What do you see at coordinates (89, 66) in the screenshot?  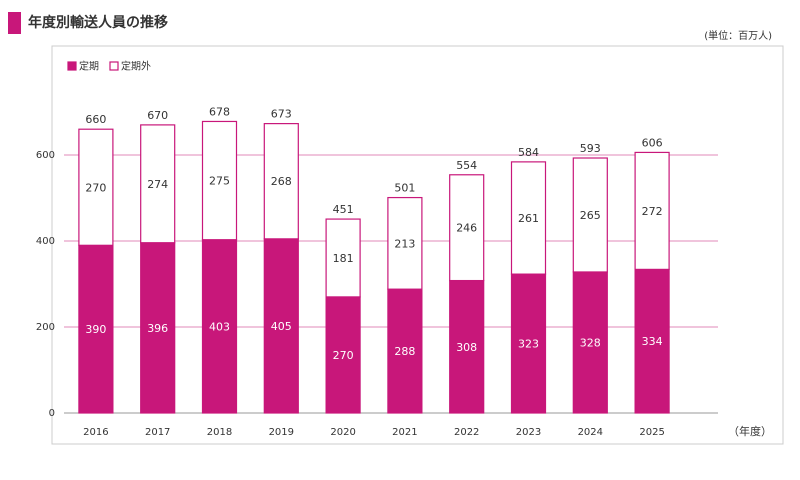 I see `legend-label: 定期` at bounding box center [89, 66].